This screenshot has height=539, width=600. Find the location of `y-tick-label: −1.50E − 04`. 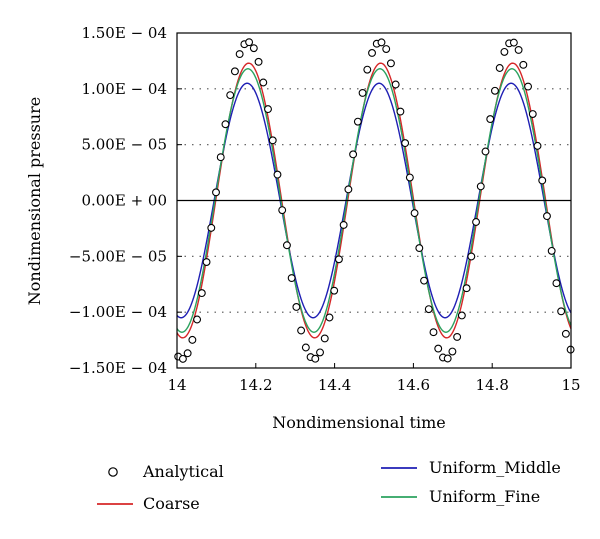

y-tick-label: −1.50E − 04 is located at coordinates (118, 368).